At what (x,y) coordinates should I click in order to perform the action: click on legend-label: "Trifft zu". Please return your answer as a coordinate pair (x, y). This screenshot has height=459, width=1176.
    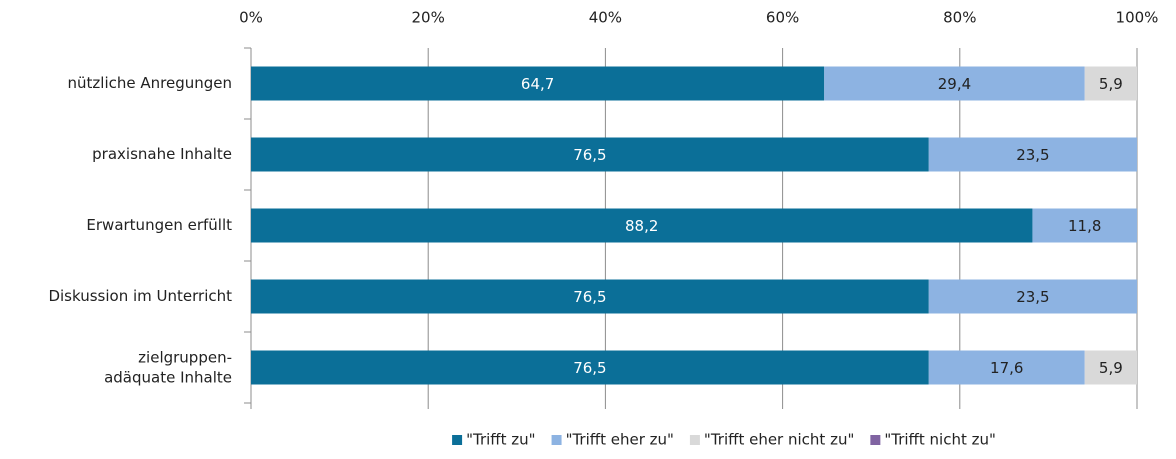
    Looking at the image, I should click on (500, 440).